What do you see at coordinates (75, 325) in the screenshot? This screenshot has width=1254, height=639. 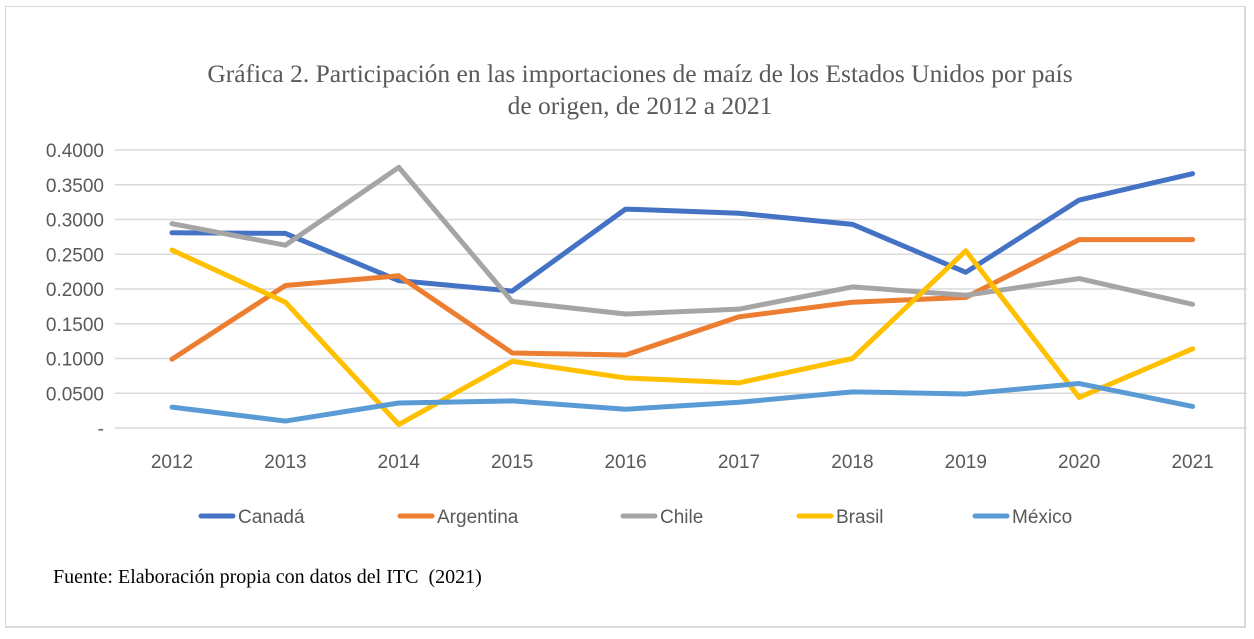 I see `y-tick-label: 0.1500` at bounding box center [75, 325].